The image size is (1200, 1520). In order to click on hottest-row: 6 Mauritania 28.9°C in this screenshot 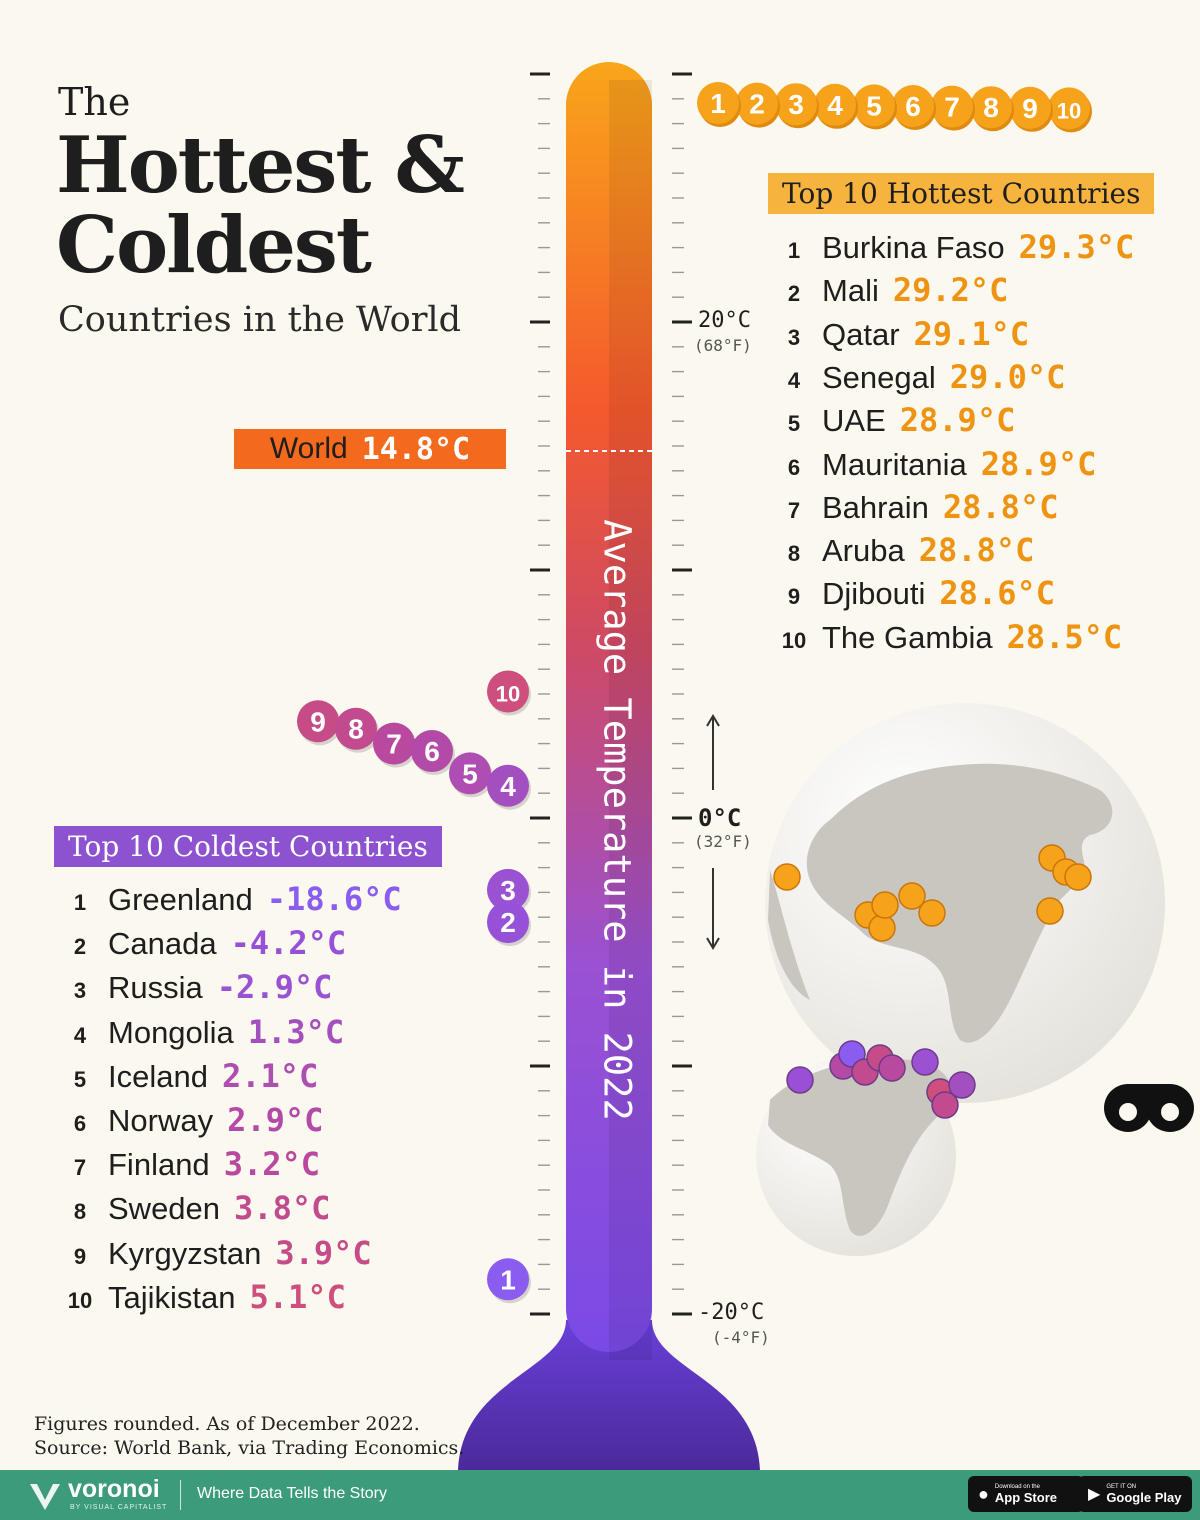, I will do `click(936, 464)`.